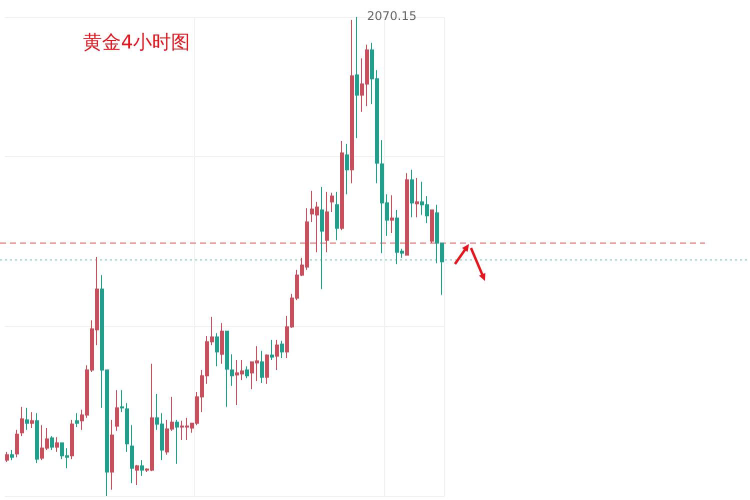 The height and width of the screenshot is (500, 750). What do you see at coordinates (136, 43) in the screenshot?
I see `text: 黄金4小时图` at bounding box center [136, 43].